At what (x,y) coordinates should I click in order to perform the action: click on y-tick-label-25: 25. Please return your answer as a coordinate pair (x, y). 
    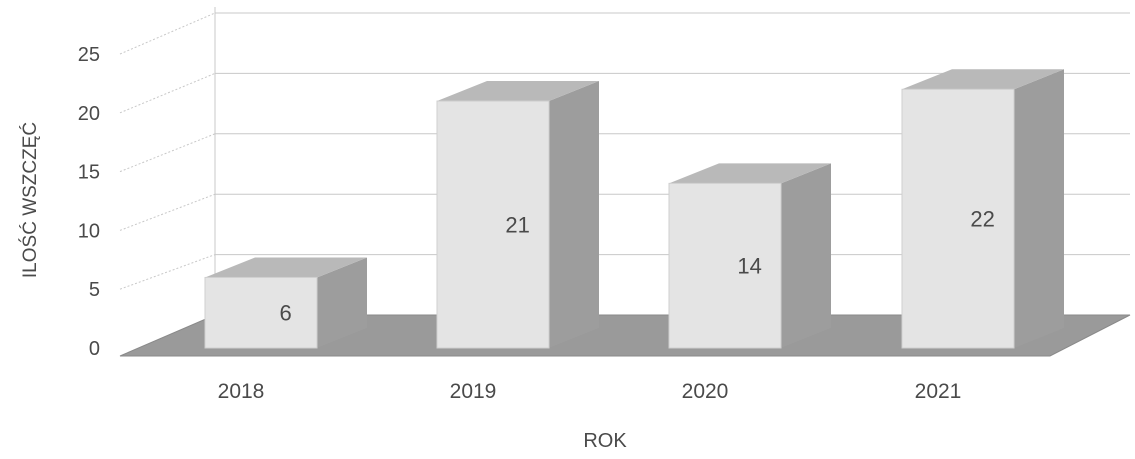
    Looking at the image, I should click on (89, 55).